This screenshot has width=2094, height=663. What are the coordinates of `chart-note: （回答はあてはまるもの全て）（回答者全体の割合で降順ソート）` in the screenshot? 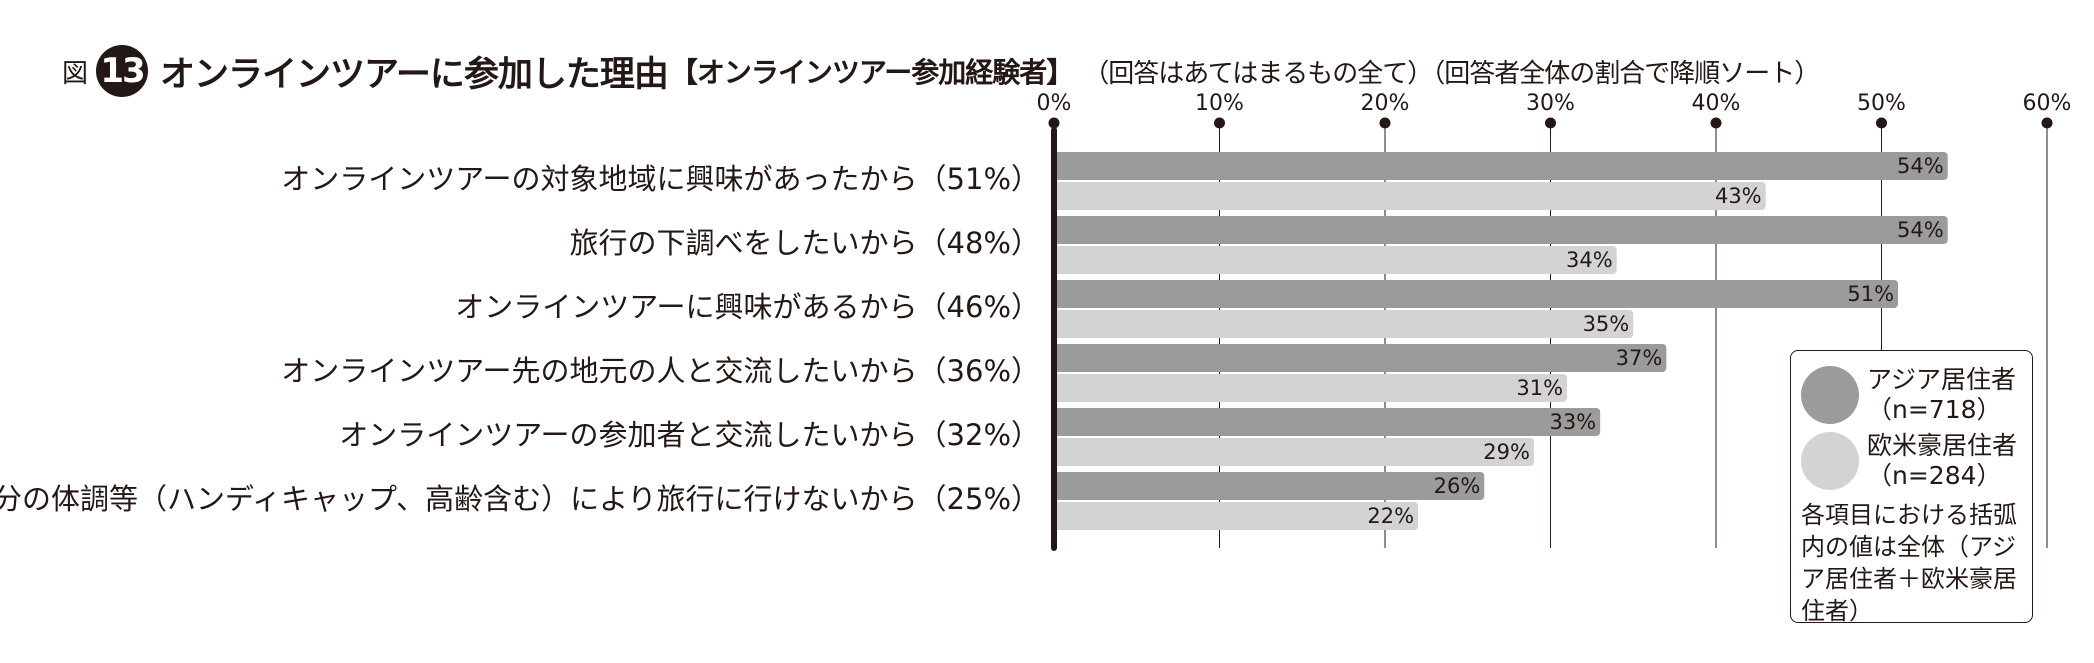 It's located at (1451, 73).